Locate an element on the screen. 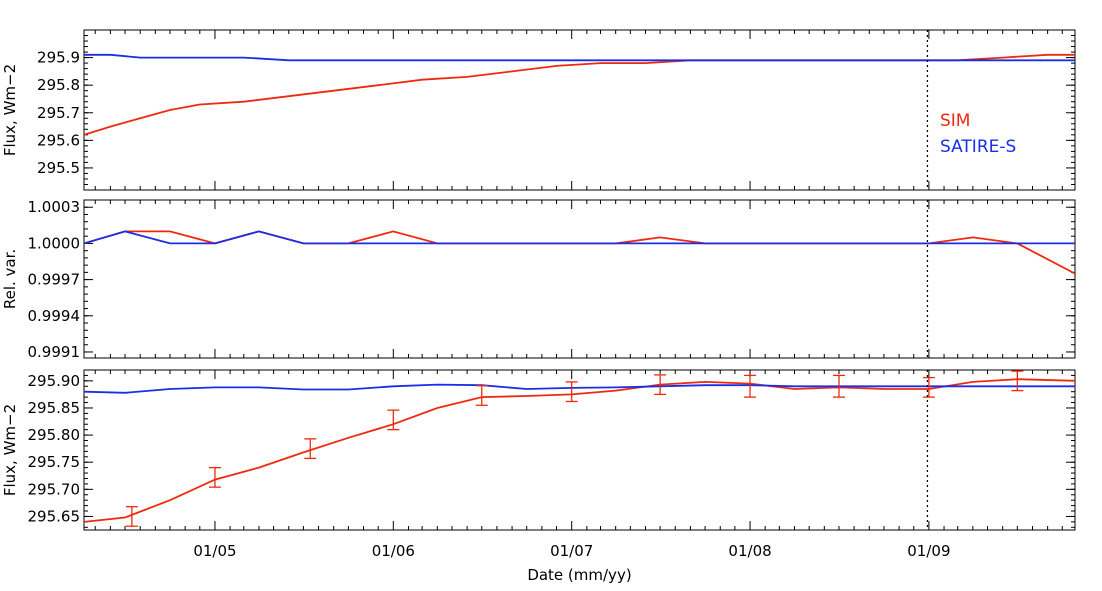 The height and width of the screenshot is (591, 1102). x-tick-label: 01/08 is located at coordinates (749, 551).